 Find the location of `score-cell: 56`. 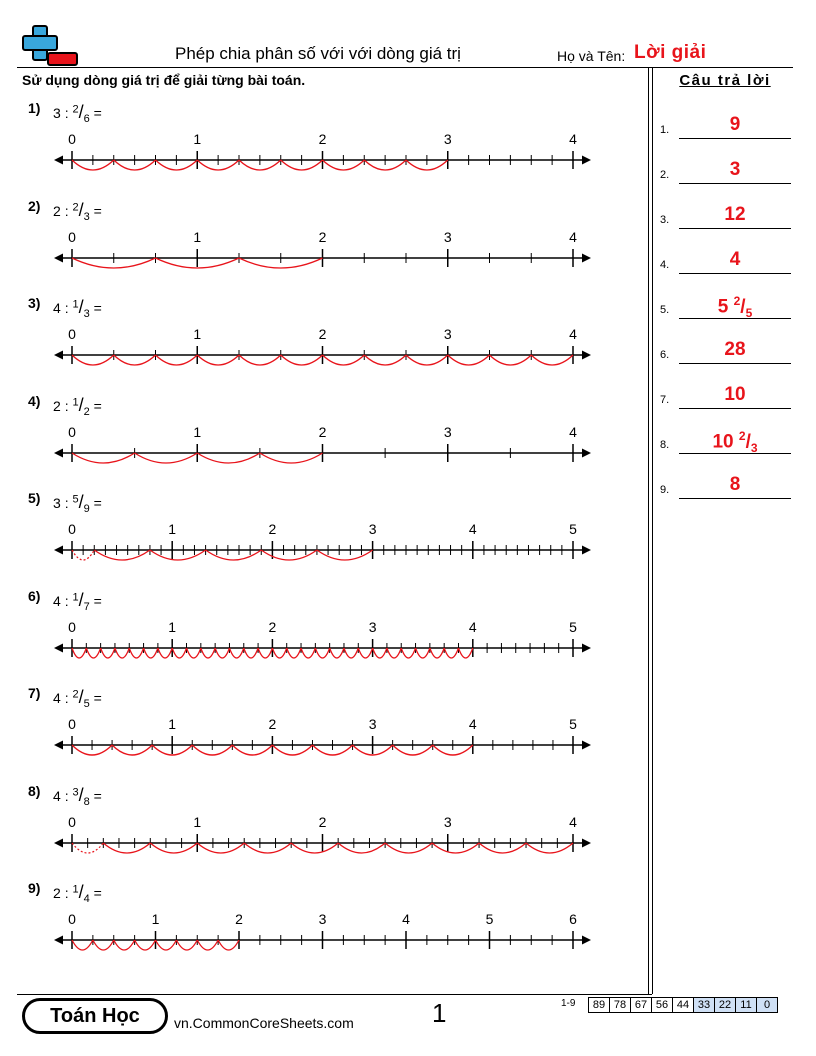

score-cell: 56 is located at coordinates (662, 1005).